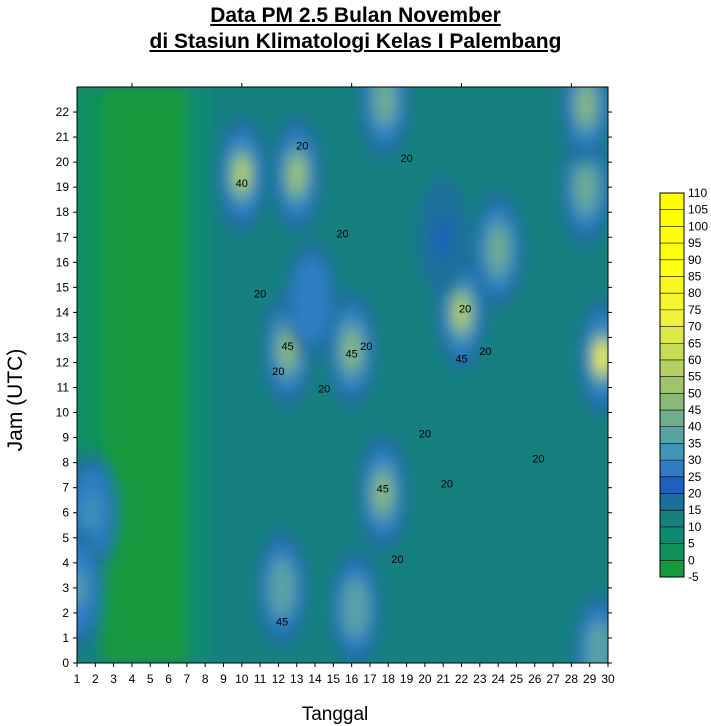 This screenshot has width=711, height=726. I want to click on colorbar-label: 5, so click(691, 544).